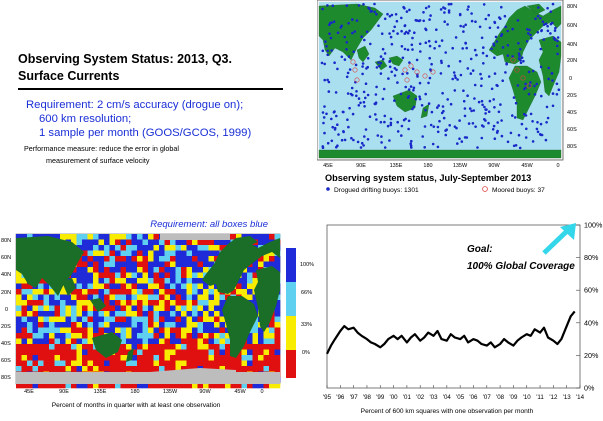 The width and height of the screenshot is (603, 421). I want to click on x-tick-label: '98, so click(367, 397).